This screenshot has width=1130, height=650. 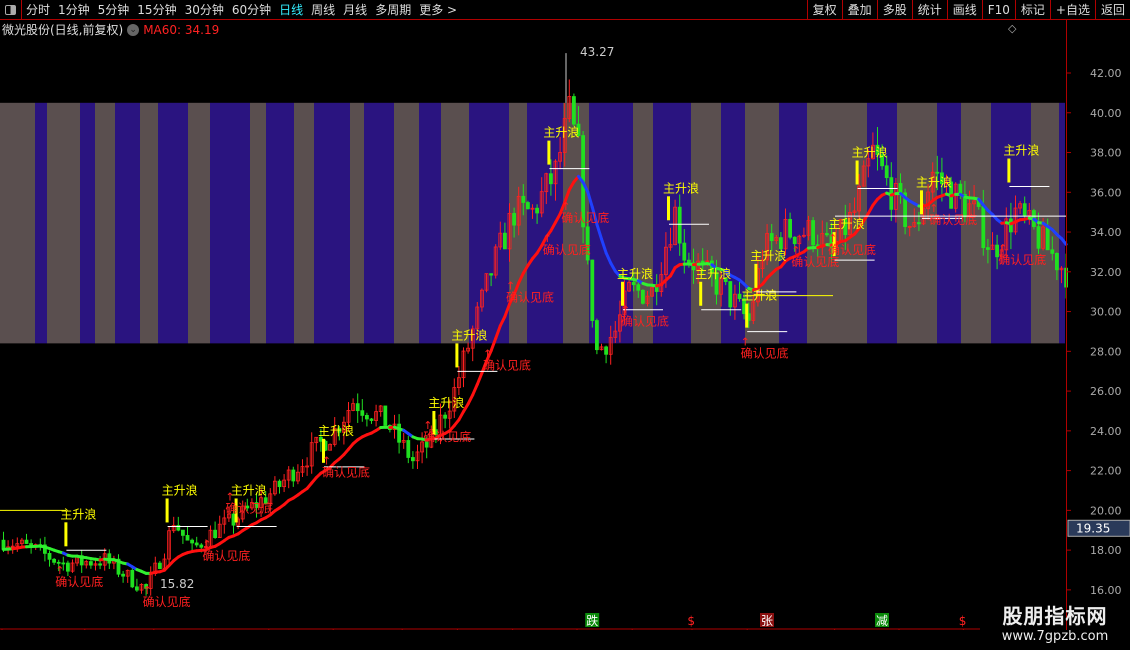 I want to click on y-tick-label: 28.00, so click(x=1106, y=351).